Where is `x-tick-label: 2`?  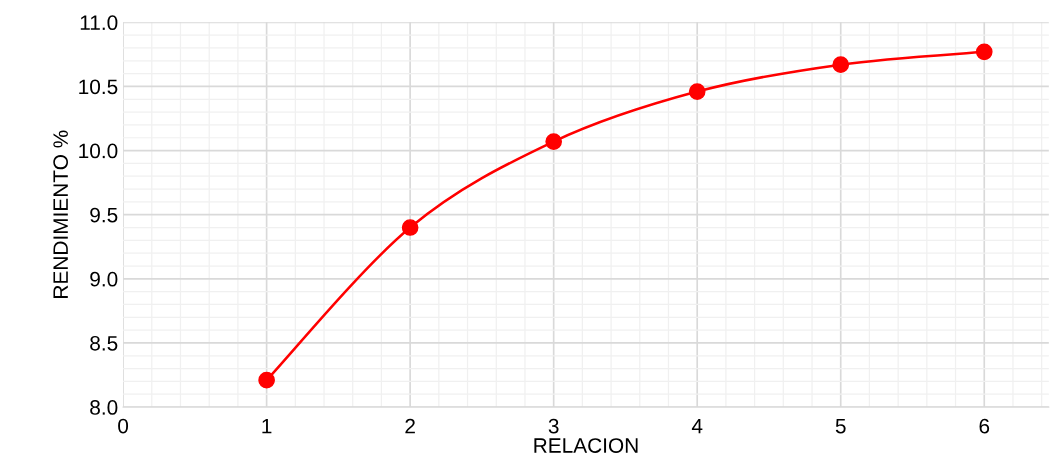
x-tick-label: 2 is located at coordinates (410, 426).